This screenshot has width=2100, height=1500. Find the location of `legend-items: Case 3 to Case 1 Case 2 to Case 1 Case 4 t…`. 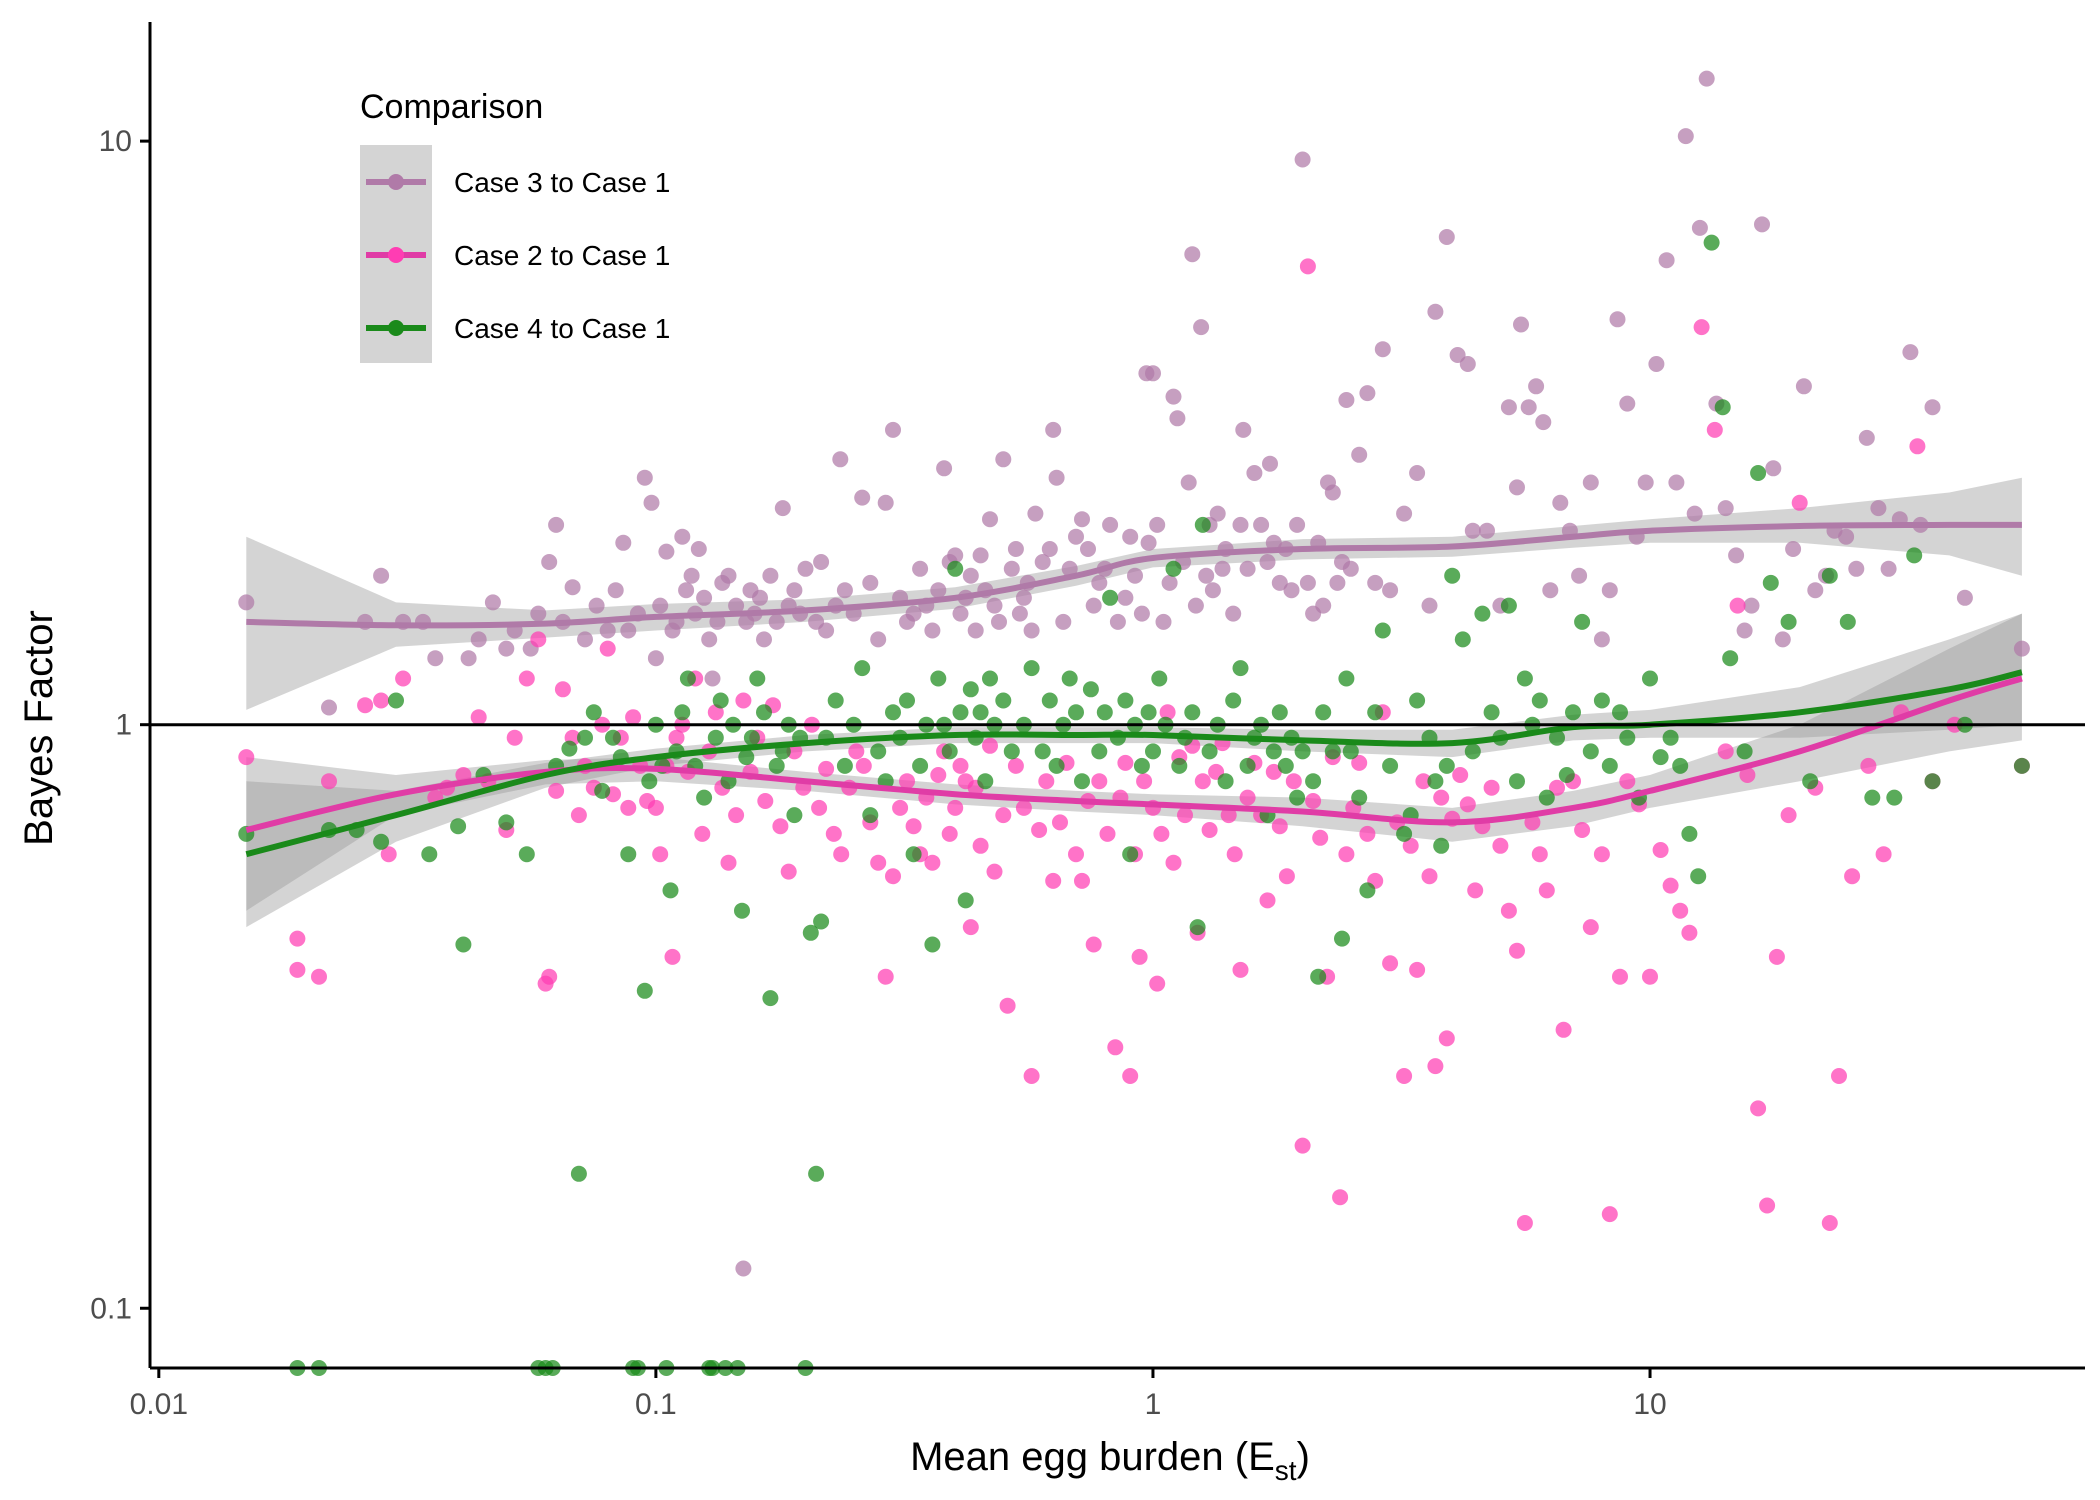

legend-items: Case 3 to Case 1 Case 2 to Case 1 Case 4 t… is located at coordinates (518, 255).